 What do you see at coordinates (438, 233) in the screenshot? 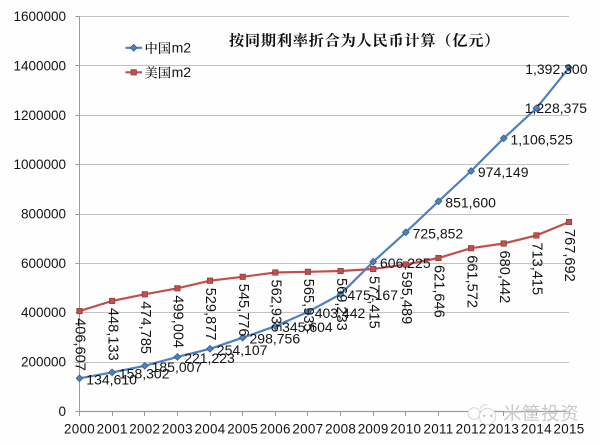
I see `svg-text: 725,852` at bounding box center [438, 233].